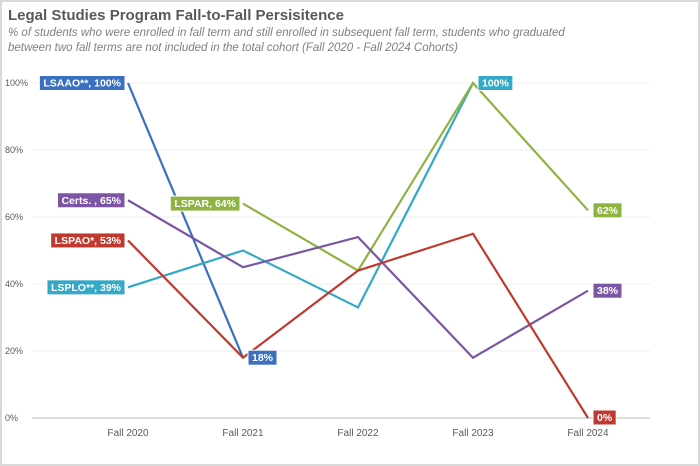 The height and width of the screenshot is (466, 700). I want to click on data-label: 0%, so click(605, 418).